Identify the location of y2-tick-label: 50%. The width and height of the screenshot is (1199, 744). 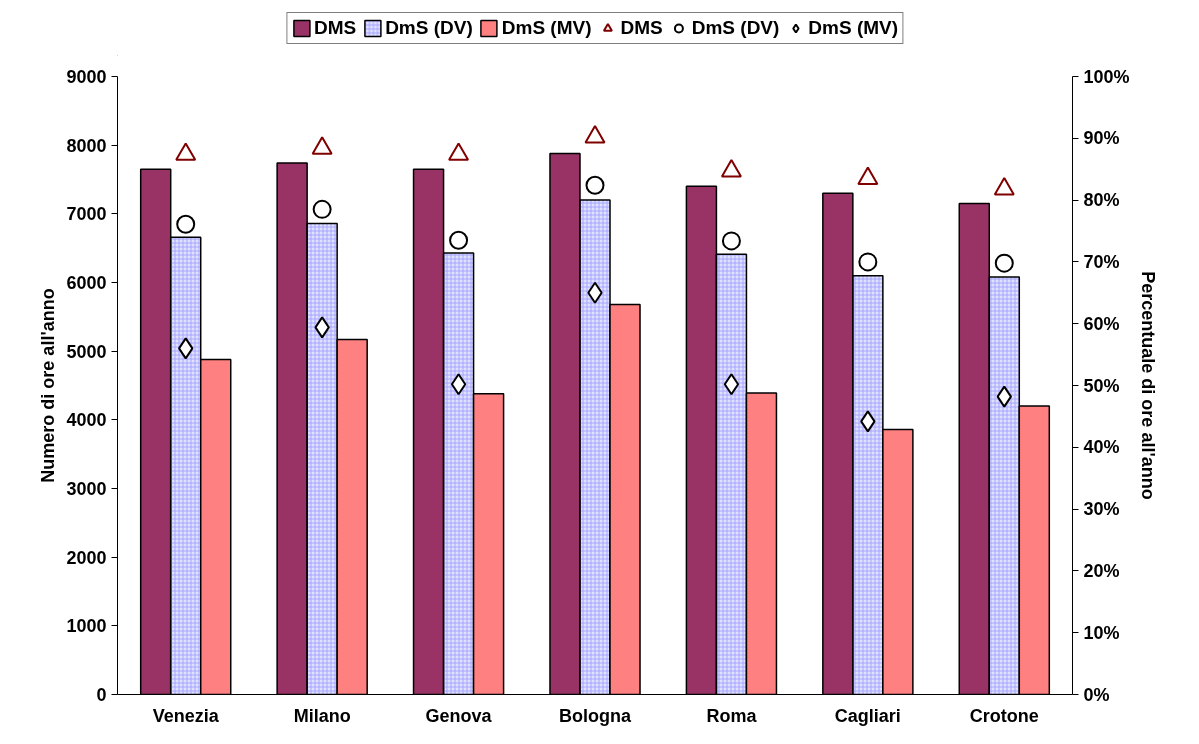
(1101, 385).